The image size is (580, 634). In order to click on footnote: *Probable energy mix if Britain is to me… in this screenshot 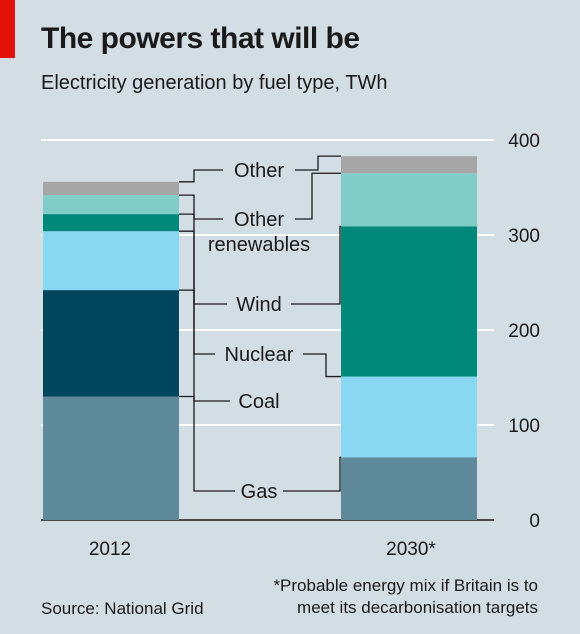, I will do `click(378, 597)`.